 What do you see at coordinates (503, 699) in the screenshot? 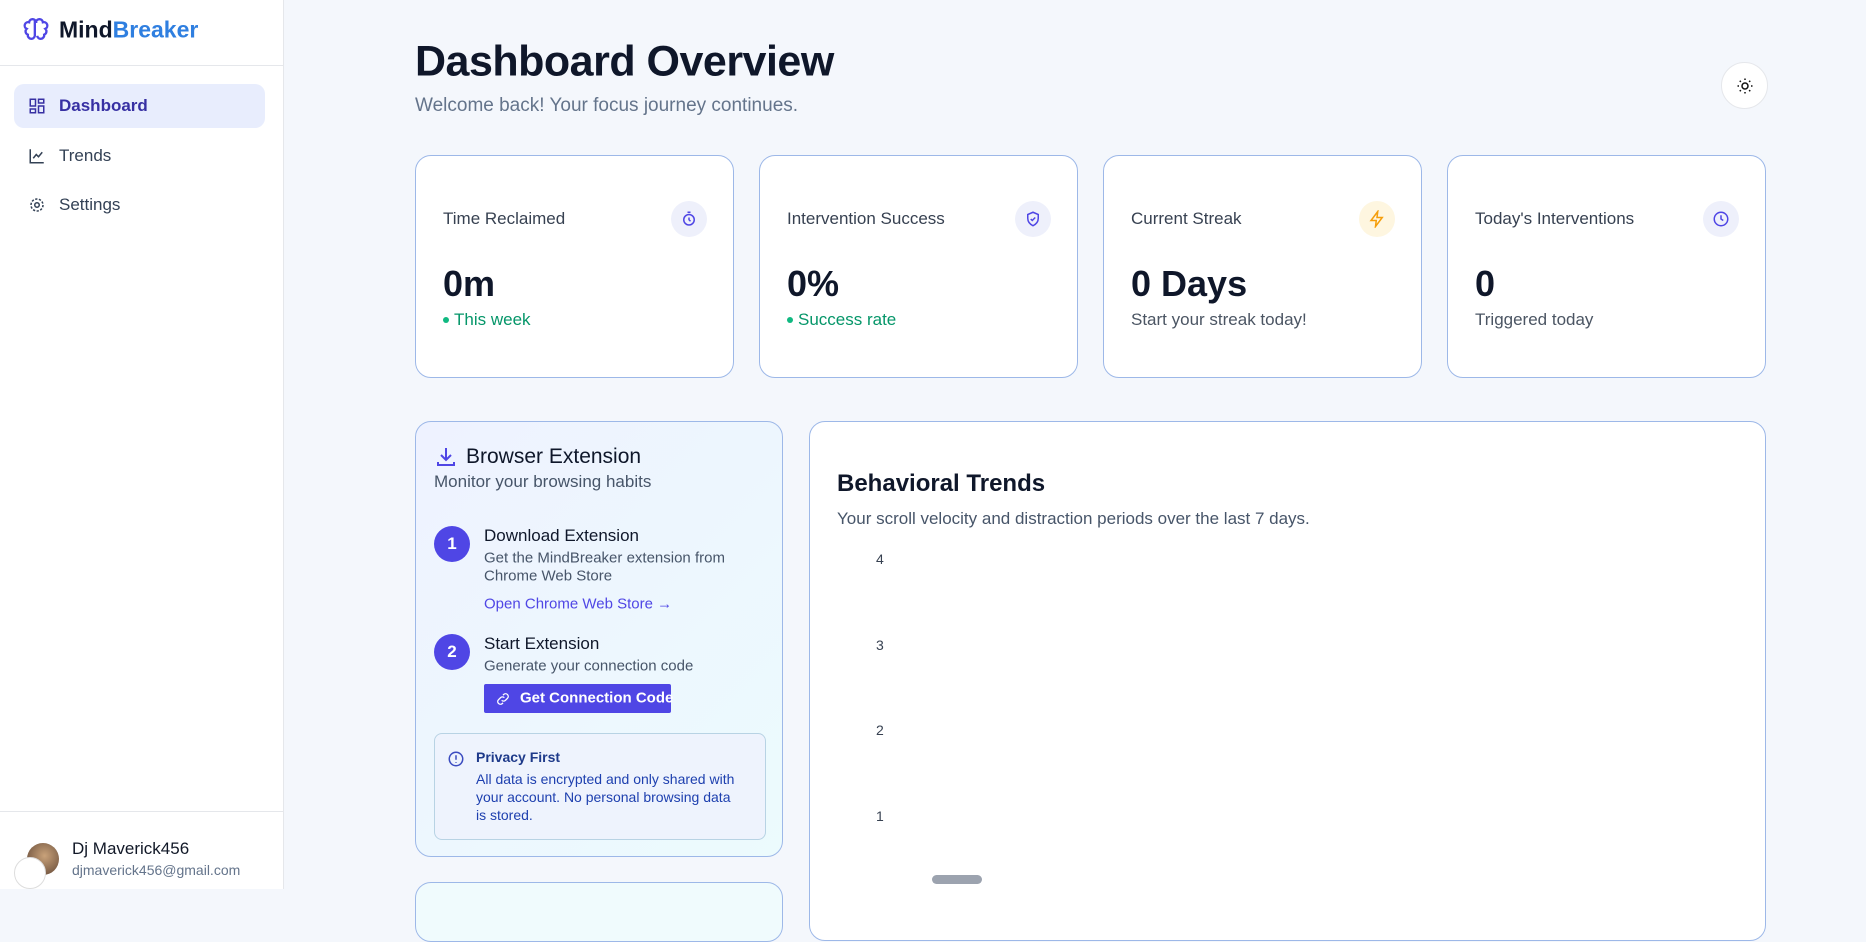
I see `link-icon` at bounding box center [503, 699].